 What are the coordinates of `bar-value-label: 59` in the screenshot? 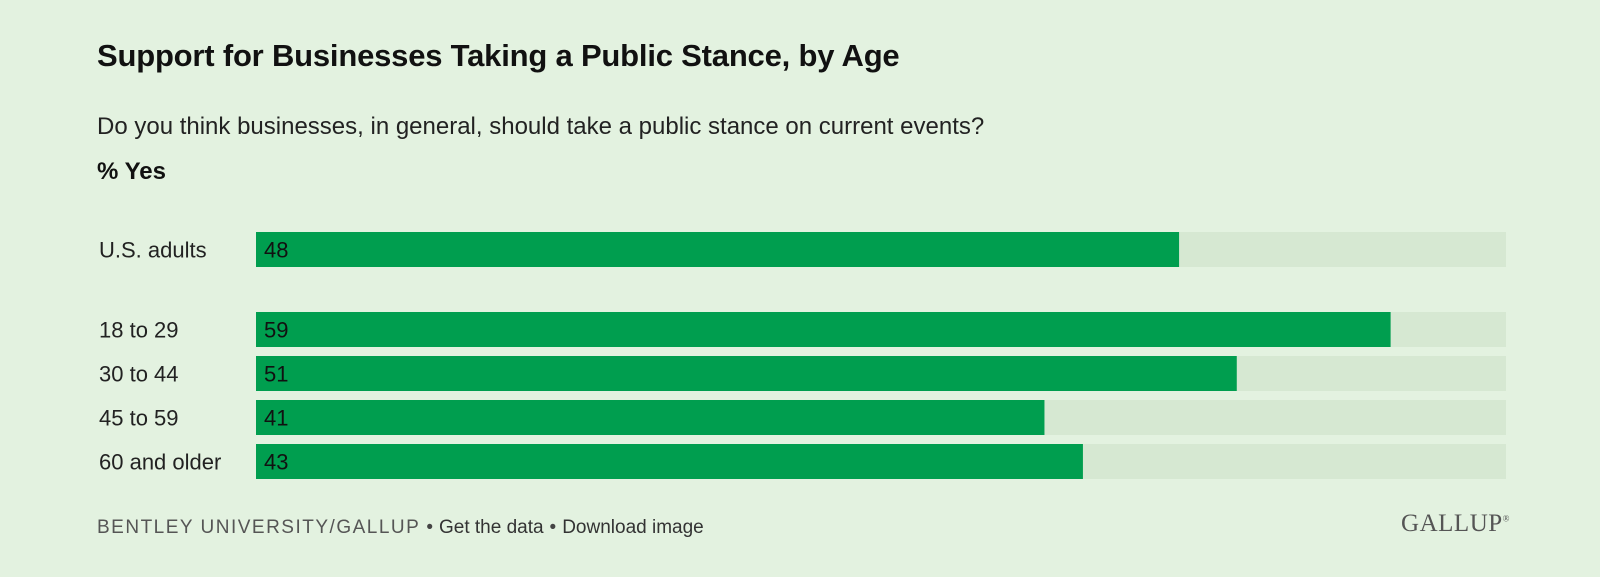 It's located at (276, 330).